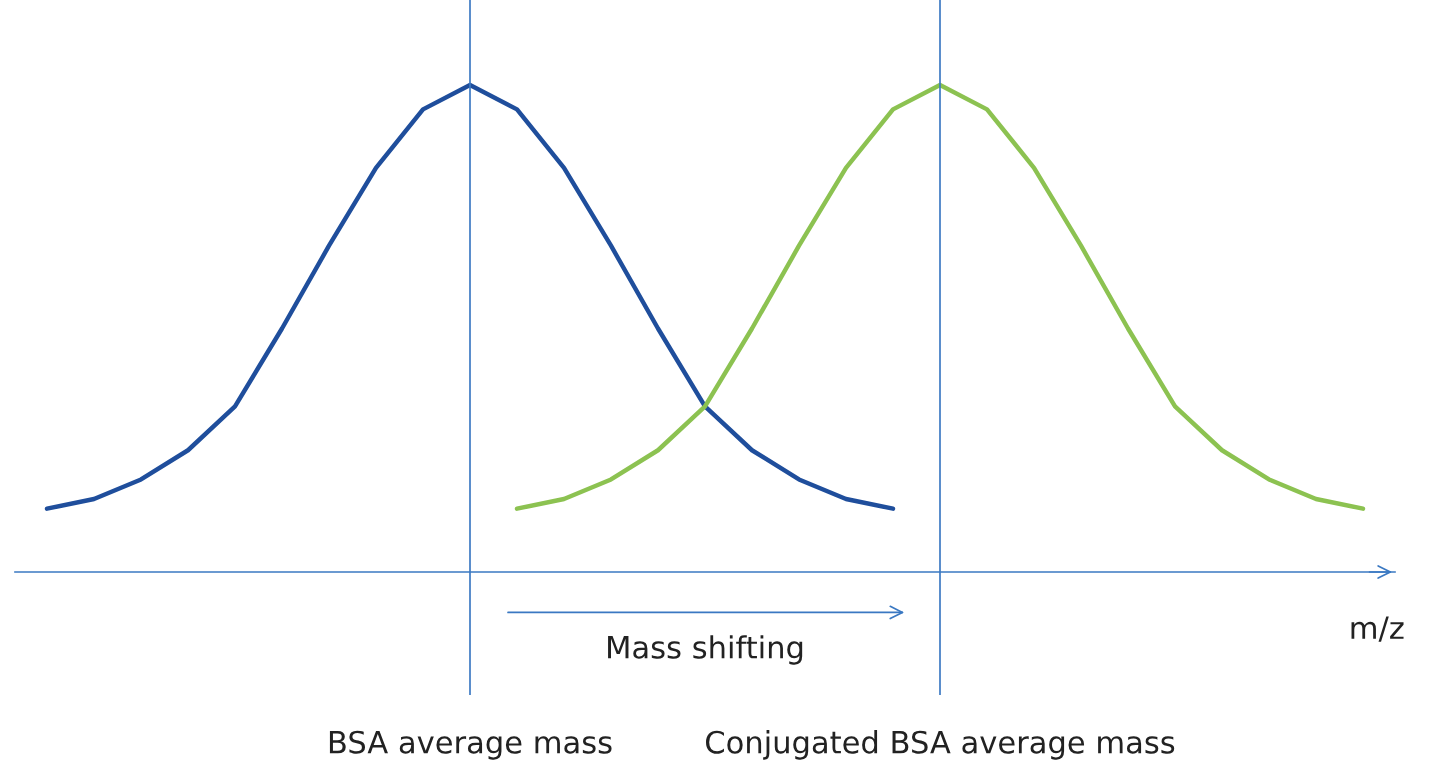 The image size is (1436, 767). I want to click on text: Mass shifting, so click(705, 650).